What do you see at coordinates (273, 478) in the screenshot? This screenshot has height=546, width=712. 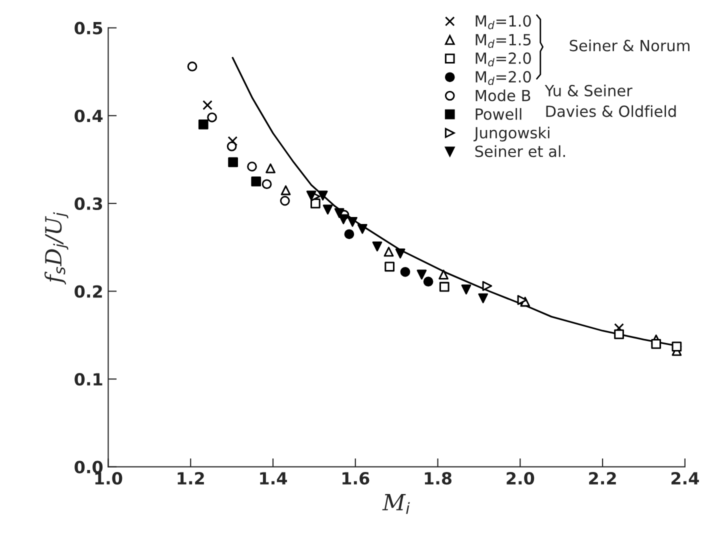 I see `x-tick-label: 1.4` at bounding box center [273, 478].